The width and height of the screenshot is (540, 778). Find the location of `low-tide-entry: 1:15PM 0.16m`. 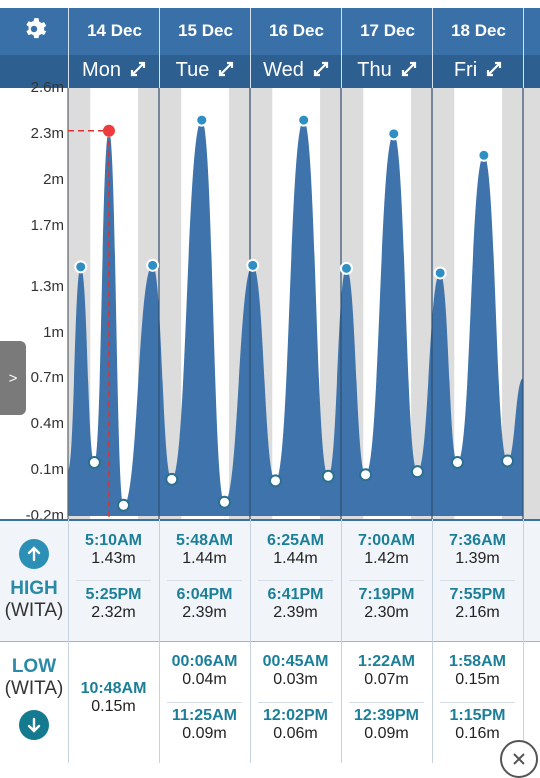

low-tide-entry: 1:15PM 0.16m is located at coordinates (477, 725).